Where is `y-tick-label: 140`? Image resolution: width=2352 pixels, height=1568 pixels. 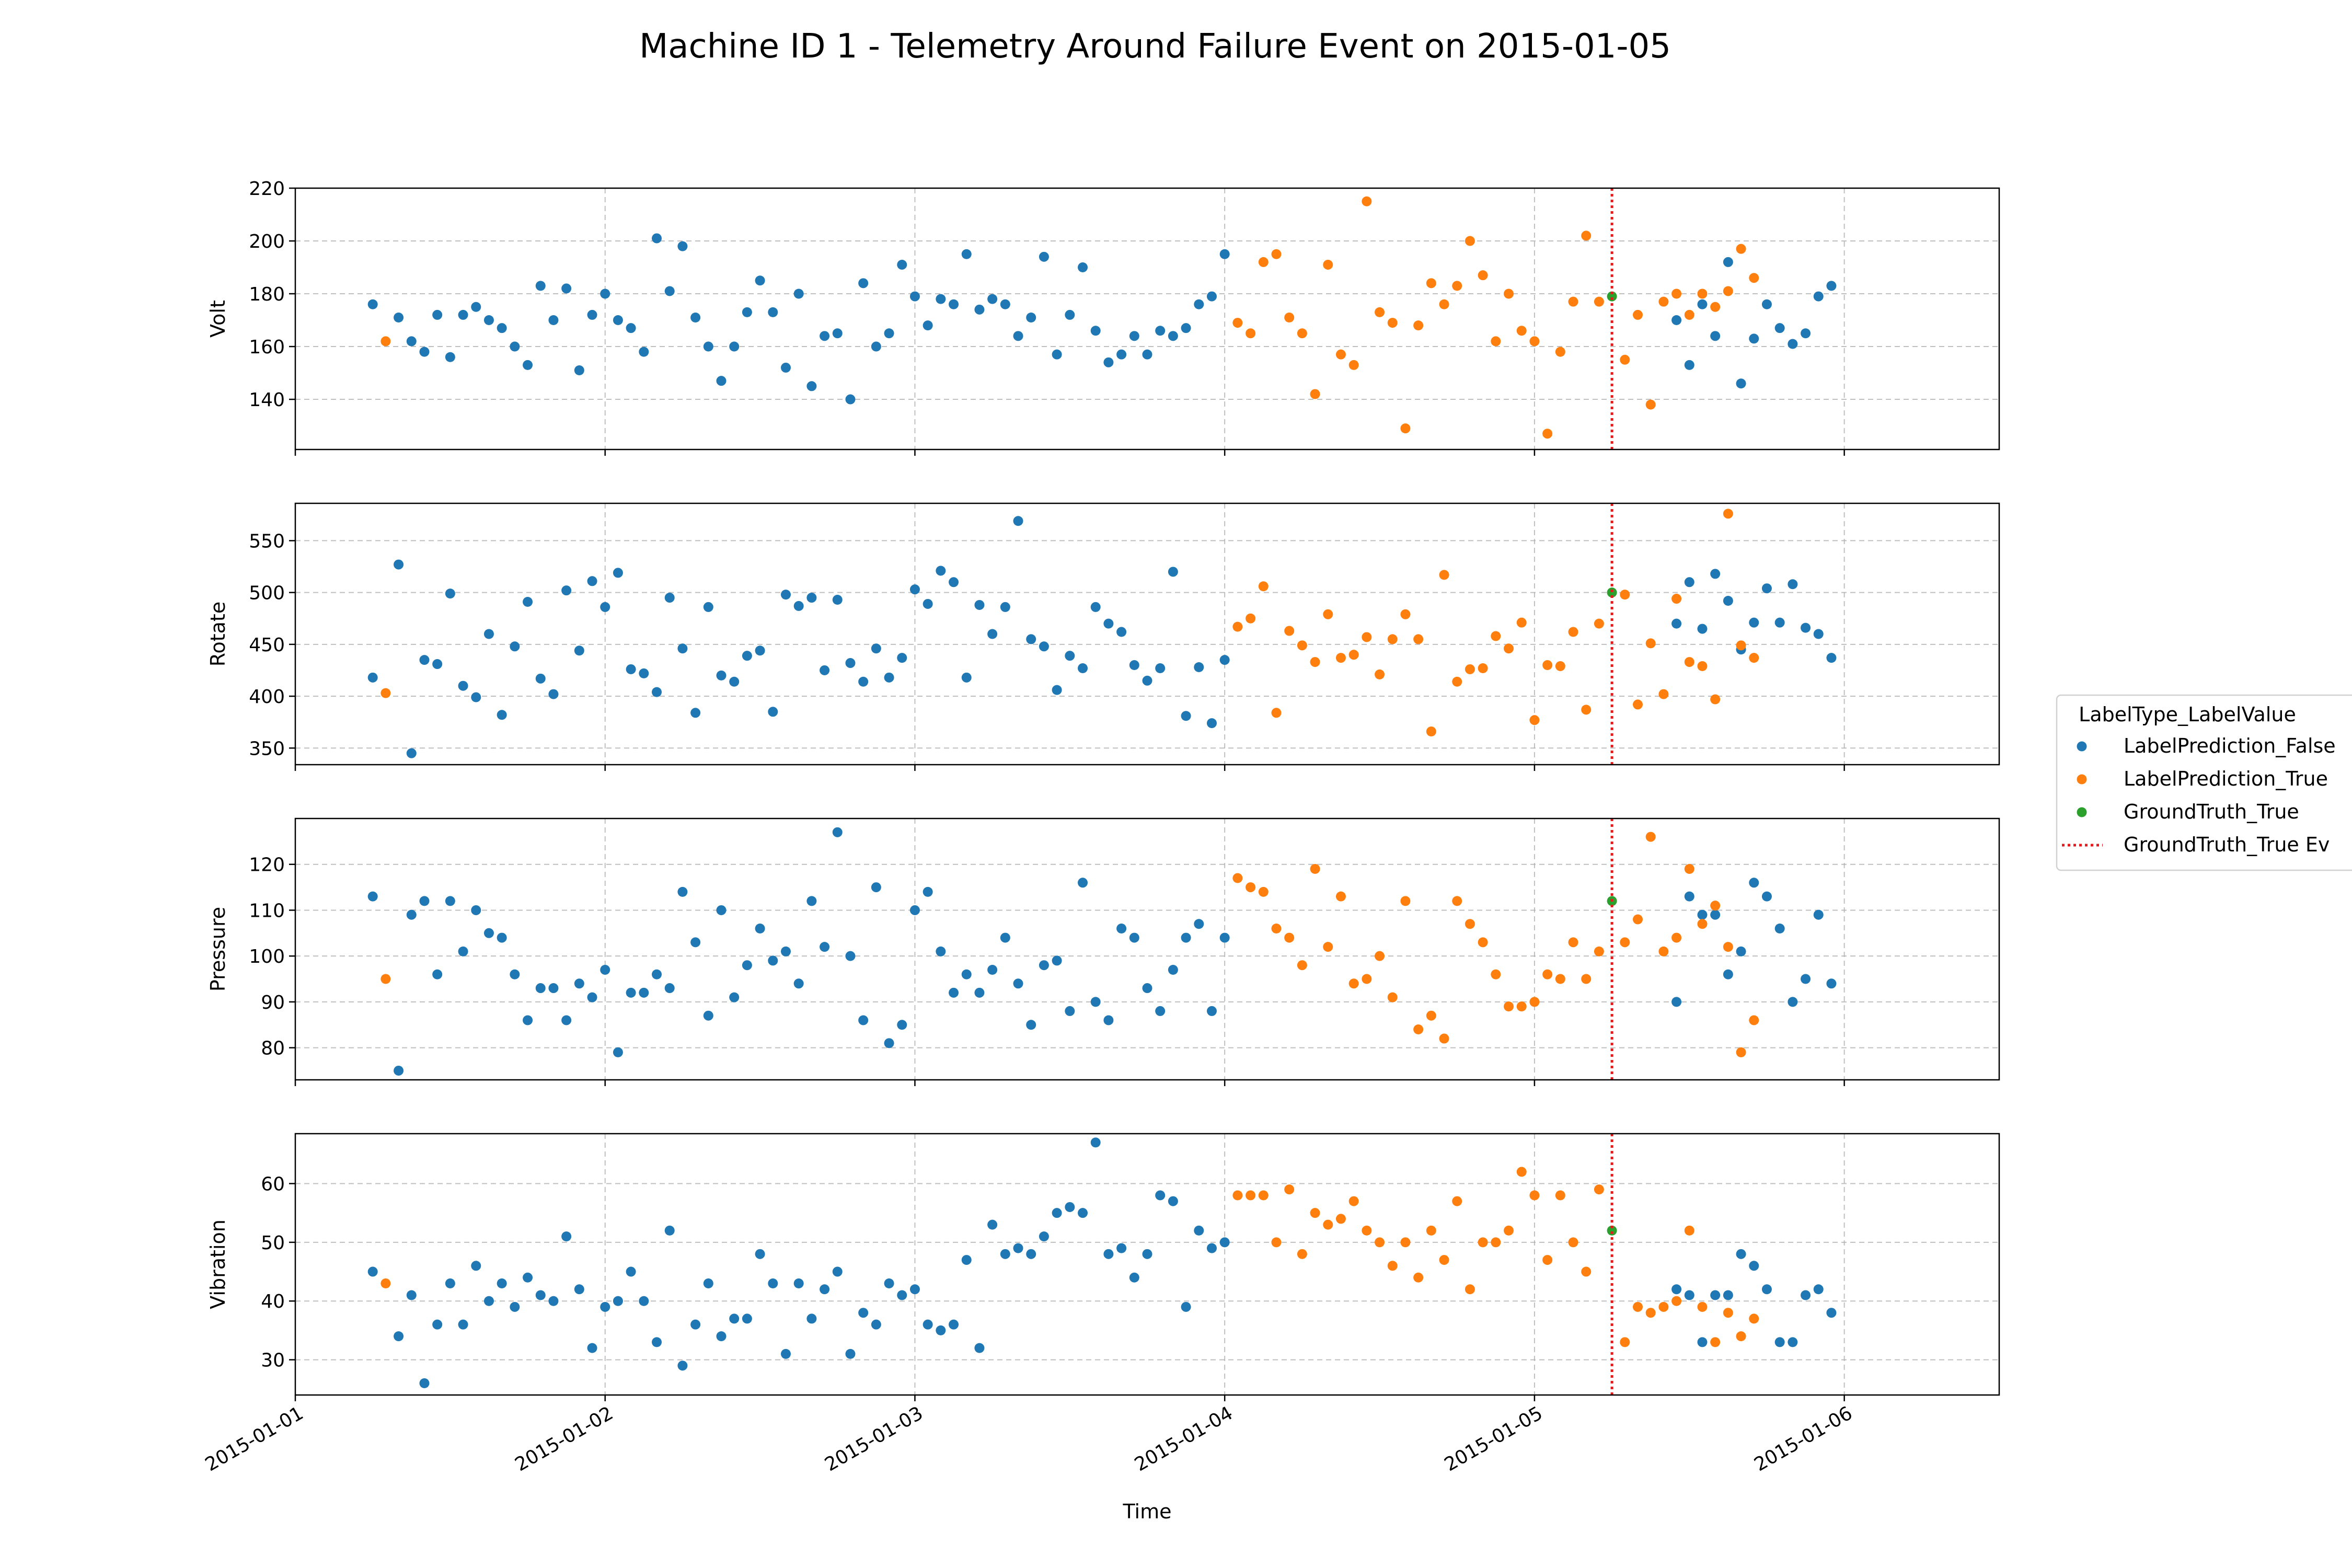
y-tick-label: 140 is located at coordinates (267, 400).